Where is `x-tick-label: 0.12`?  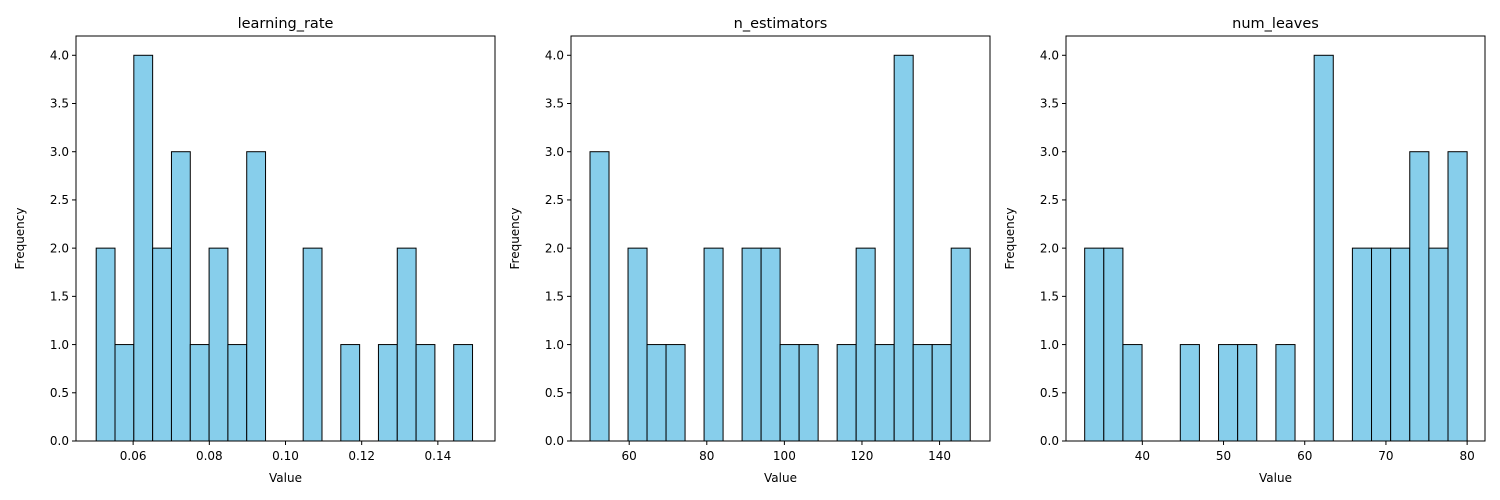 x-tick-label: 0.12 is located at coordinates (361, 456).